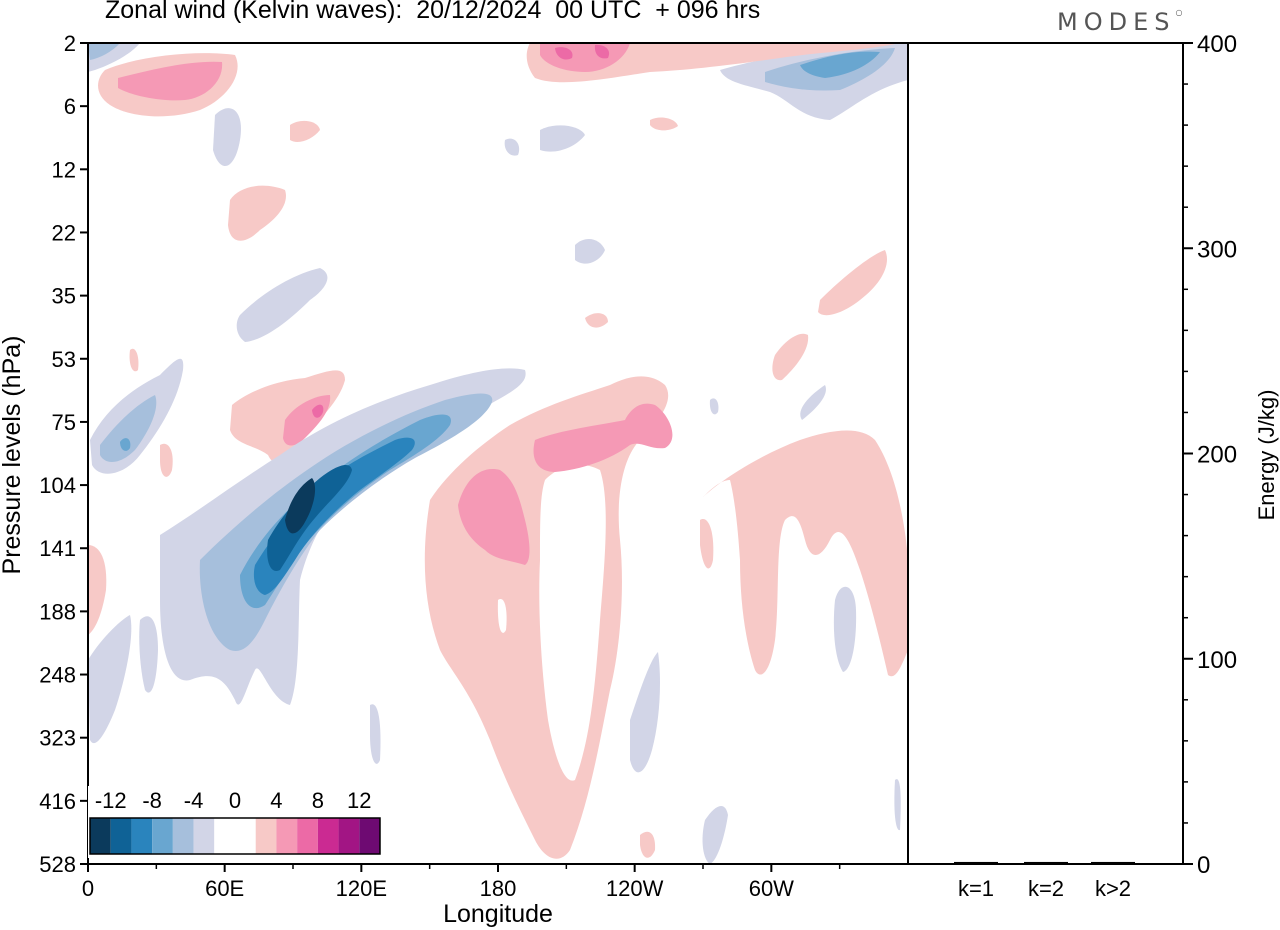 The image size is (1280, 930). What do you see at coordinates (287, 416) in the screenshot?
I see `contour-pos-75-west` at bounding box center [287, 416].